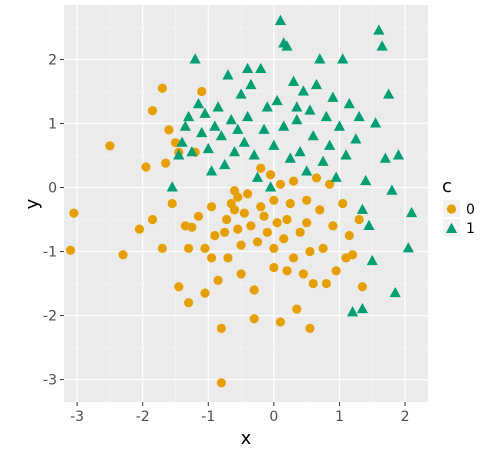 The width and height of the screenshot is (504, 453). Describe the element at coordinates (470, 210) in the screenshot. I see `legend-label-0: 0` at that location.